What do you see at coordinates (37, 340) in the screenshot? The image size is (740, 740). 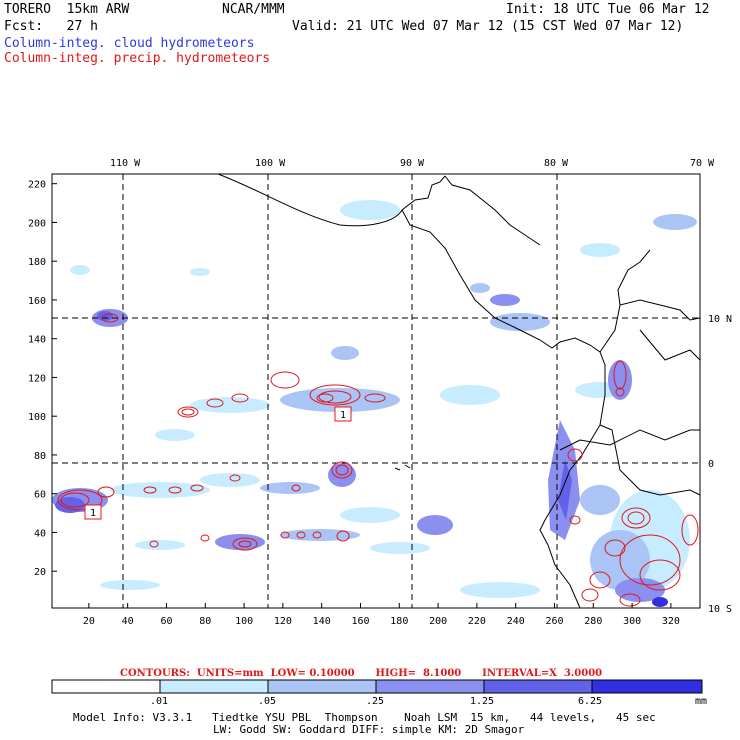 I see `y-tick-label: 140` at bounding box center [37, 340].